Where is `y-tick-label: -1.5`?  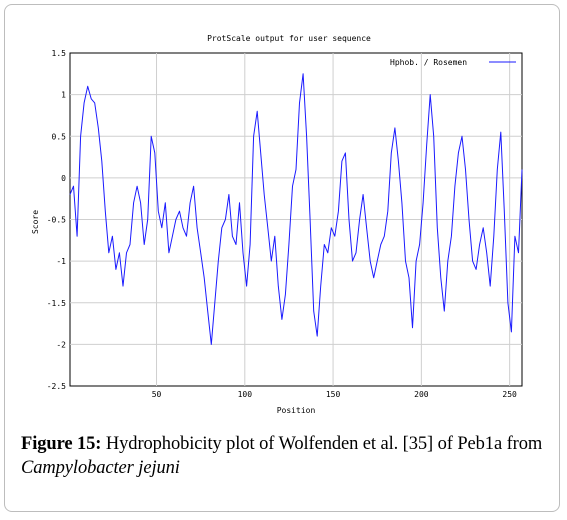
y-tick-label: -1.5 is located at coordinates (56, 303).